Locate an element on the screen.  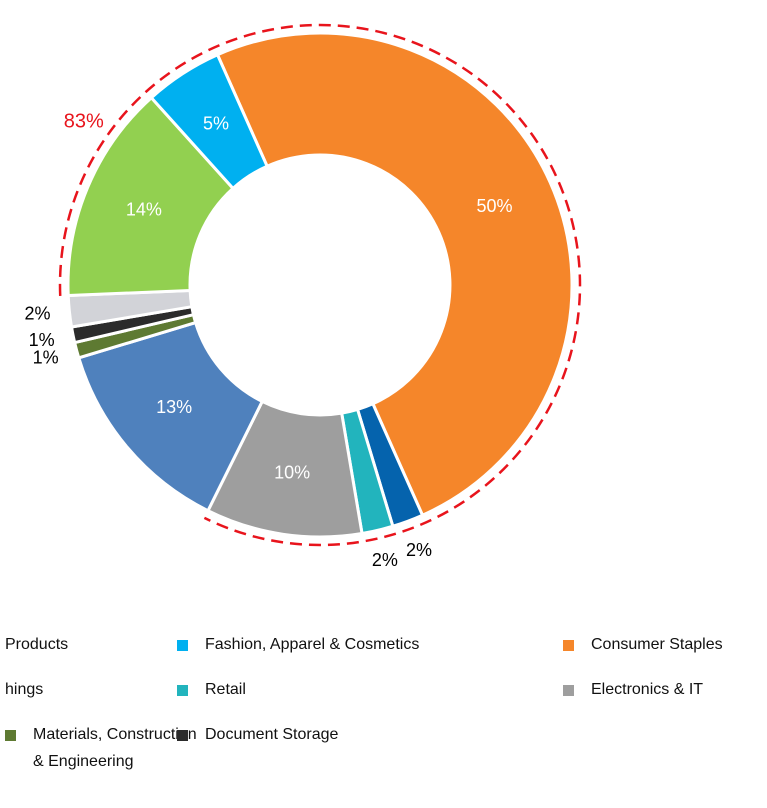
donut-slice is located at coordinates (209, 121).